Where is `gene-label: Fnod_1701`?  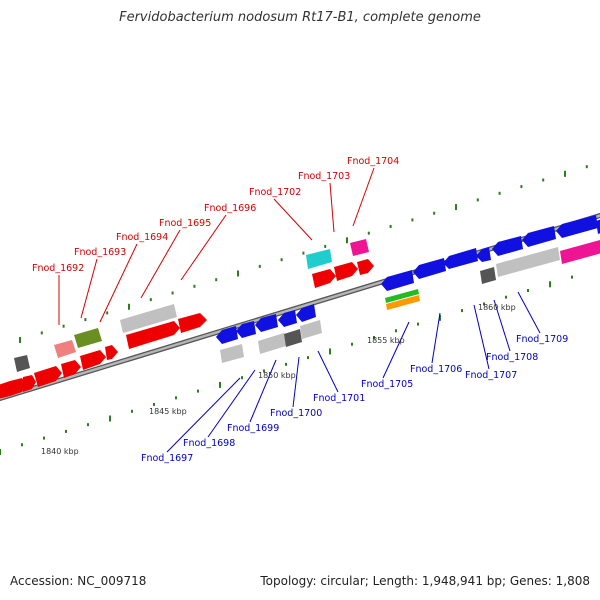
gene-label: Fnod_1701 is located at coordinates (339, 398).